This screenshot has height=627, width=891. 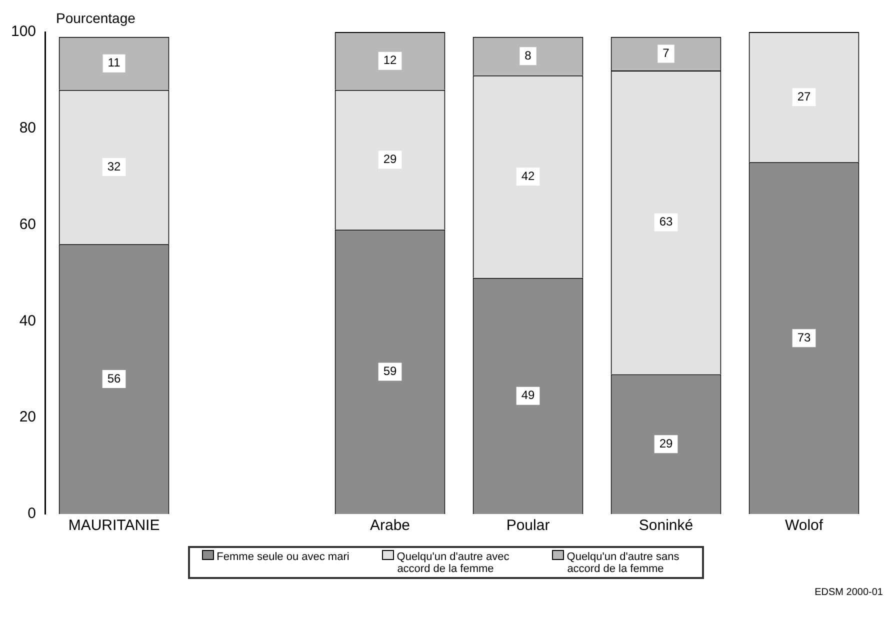 What do you see at coordinates (27, 128) in the screenshot?
I see `y-tick-label: 80` at bounding box center [27, 128].